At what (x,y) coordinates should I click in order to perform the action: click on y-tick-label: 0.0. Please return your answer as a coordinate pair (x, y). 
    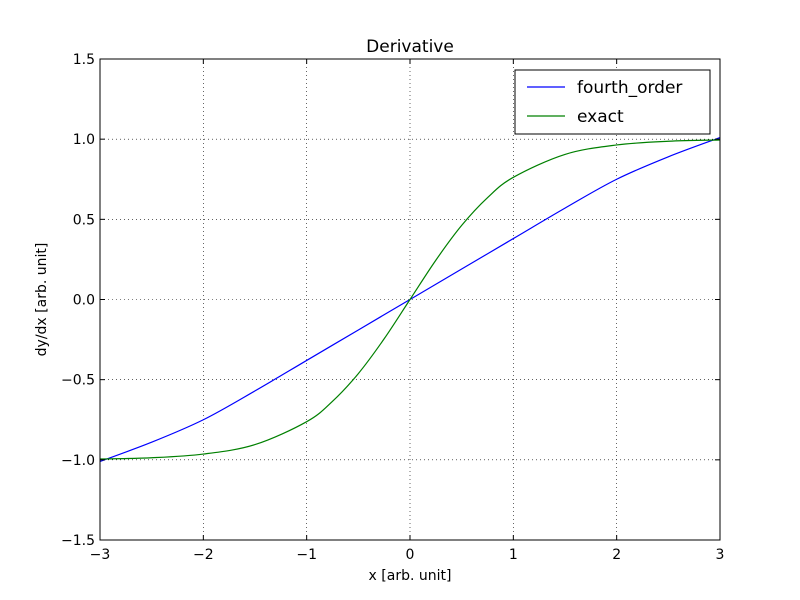
    Looking at the image, I should click on (84, 301).